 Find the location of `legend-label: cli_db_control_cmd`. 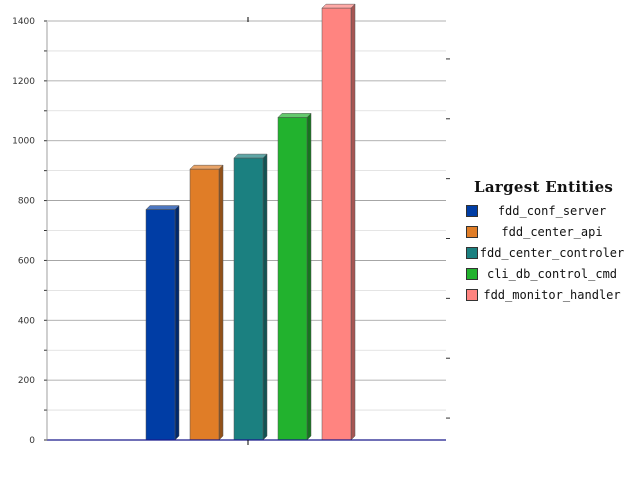

legend-label: cli_db_control_cmd is located at coordinates (552, 273).